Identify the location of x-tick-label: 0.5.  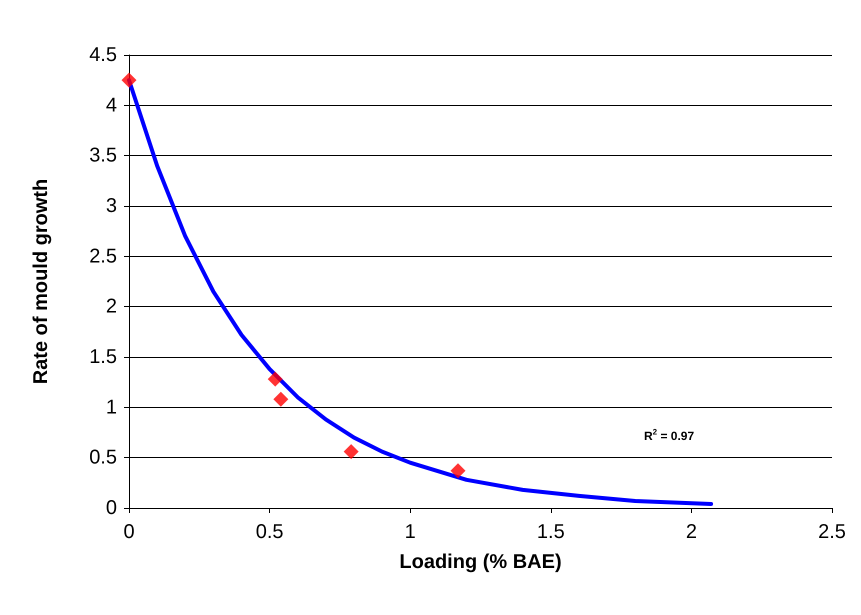
(270, 532).